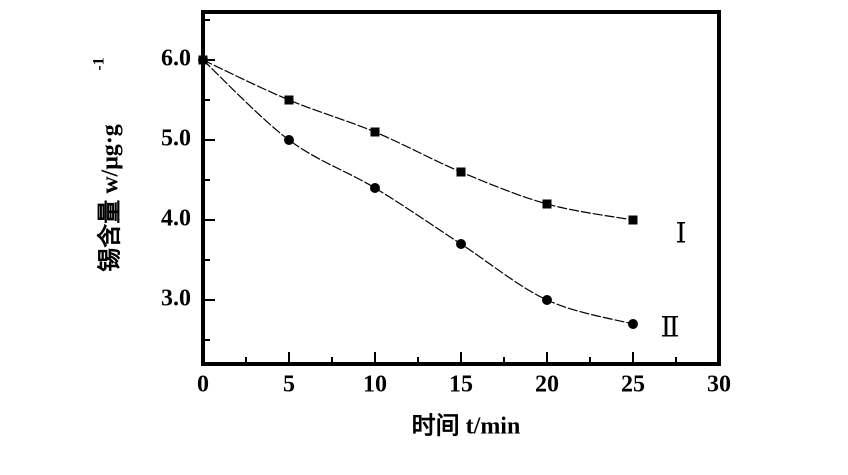  Describe the element at coordinates (110, 198) in the screenshot. I see `y-axis-label: 锡含量 w/μg·g` at that location.